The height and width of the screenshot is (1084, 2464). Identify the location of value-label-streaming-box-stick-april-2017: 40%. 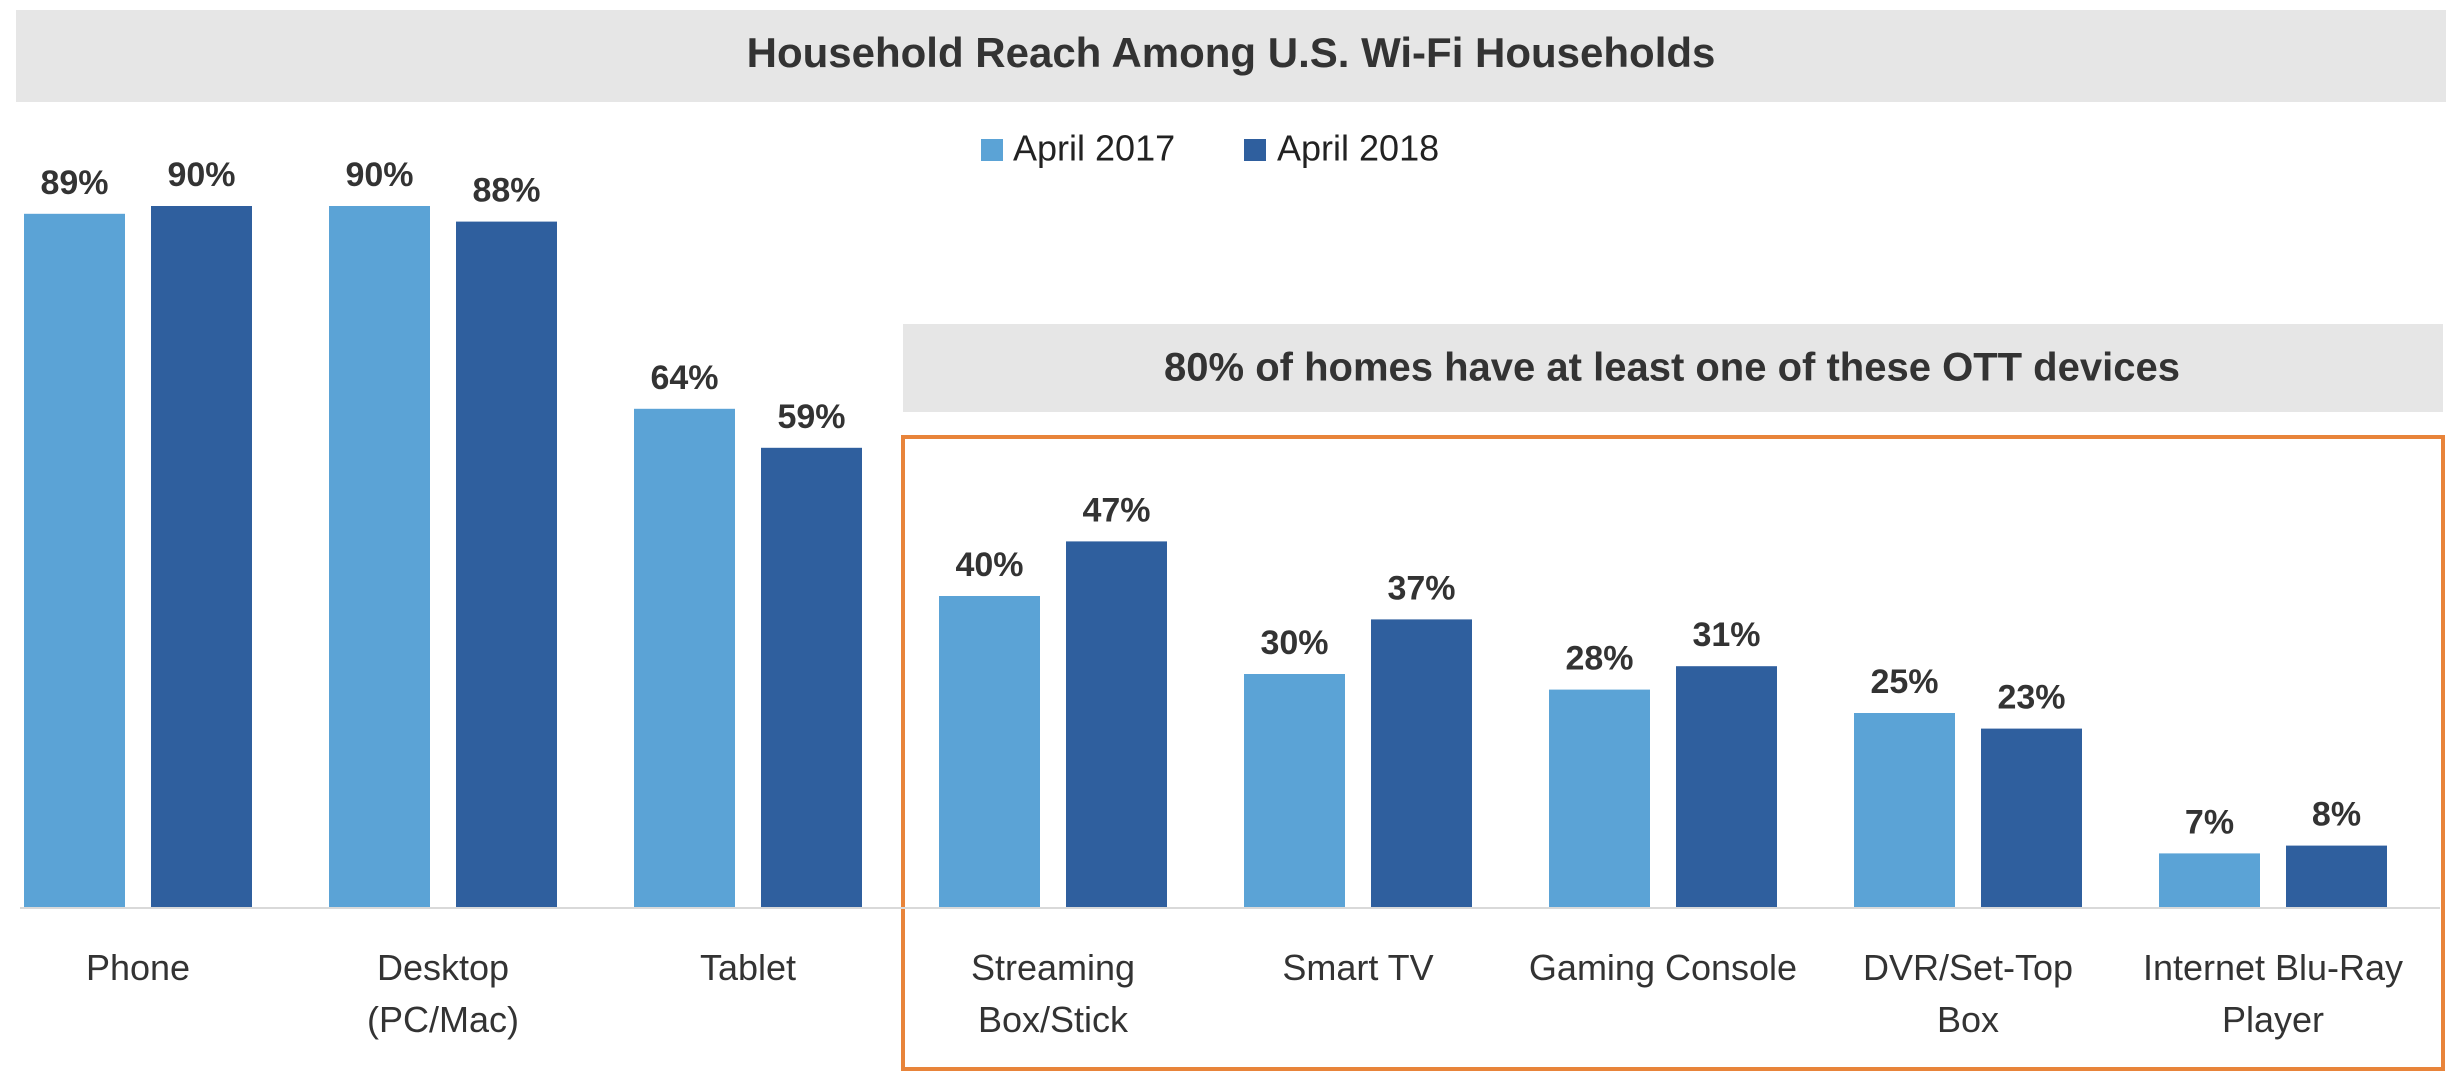
(989, 565).